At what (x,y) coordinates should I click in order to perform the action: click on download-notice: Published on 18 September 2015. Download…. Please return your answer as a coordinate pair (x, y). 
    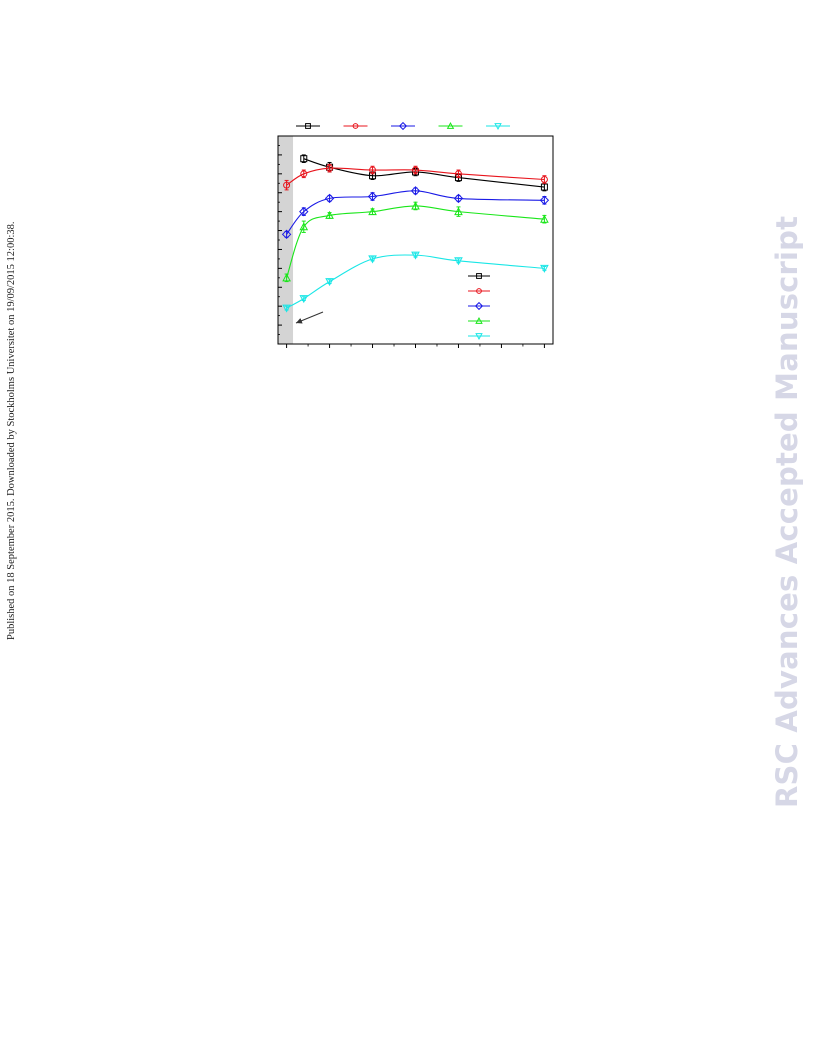
    Looking at the image, I should click on (11, 430).